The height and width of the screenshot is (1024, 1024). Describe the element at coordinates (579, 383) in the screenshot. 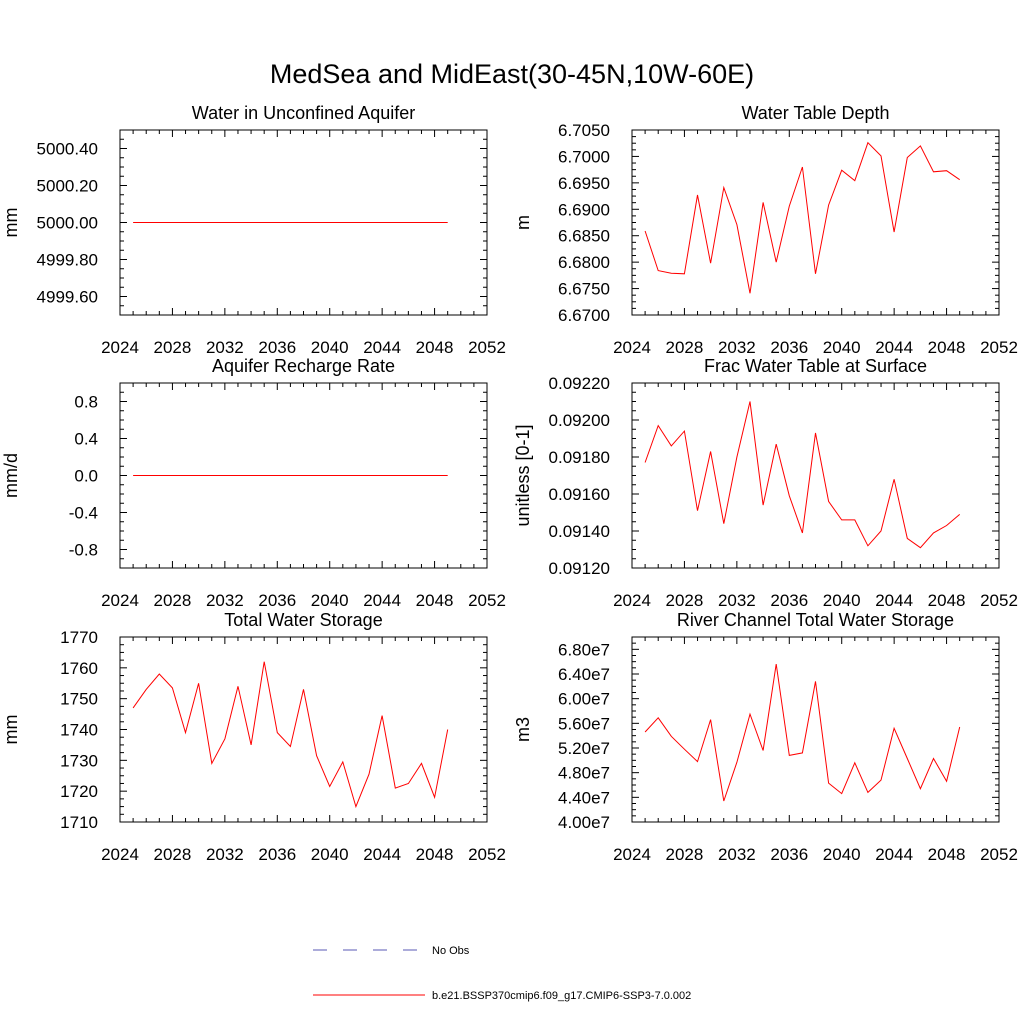

I see `y-tick-label: 0.09220` at that location.